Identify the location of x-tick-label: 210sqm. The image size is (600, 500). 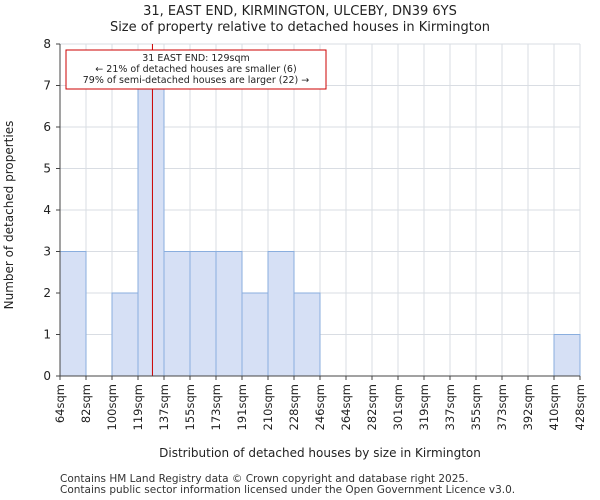
(268, 407).